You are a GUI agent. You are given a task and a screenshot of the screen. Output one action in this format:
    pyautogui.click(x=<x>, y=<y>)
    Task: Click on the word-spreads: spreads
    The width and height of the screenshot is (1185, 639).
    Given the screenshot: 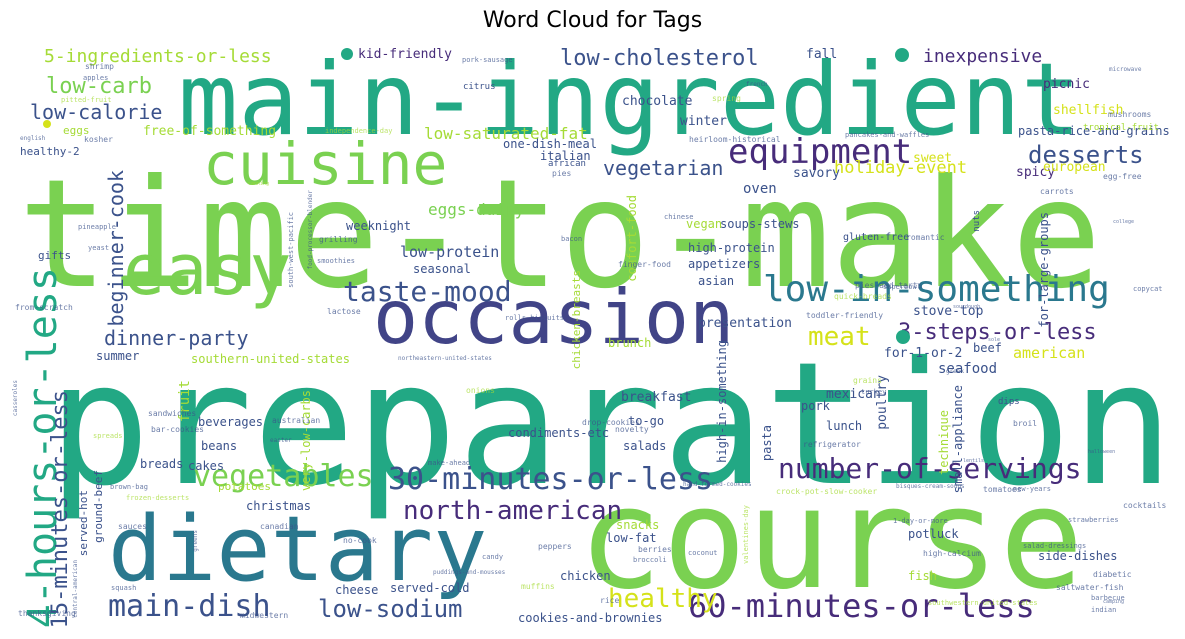 What is the action you would take?
    pyautogui.click(x=108, y=436)
    